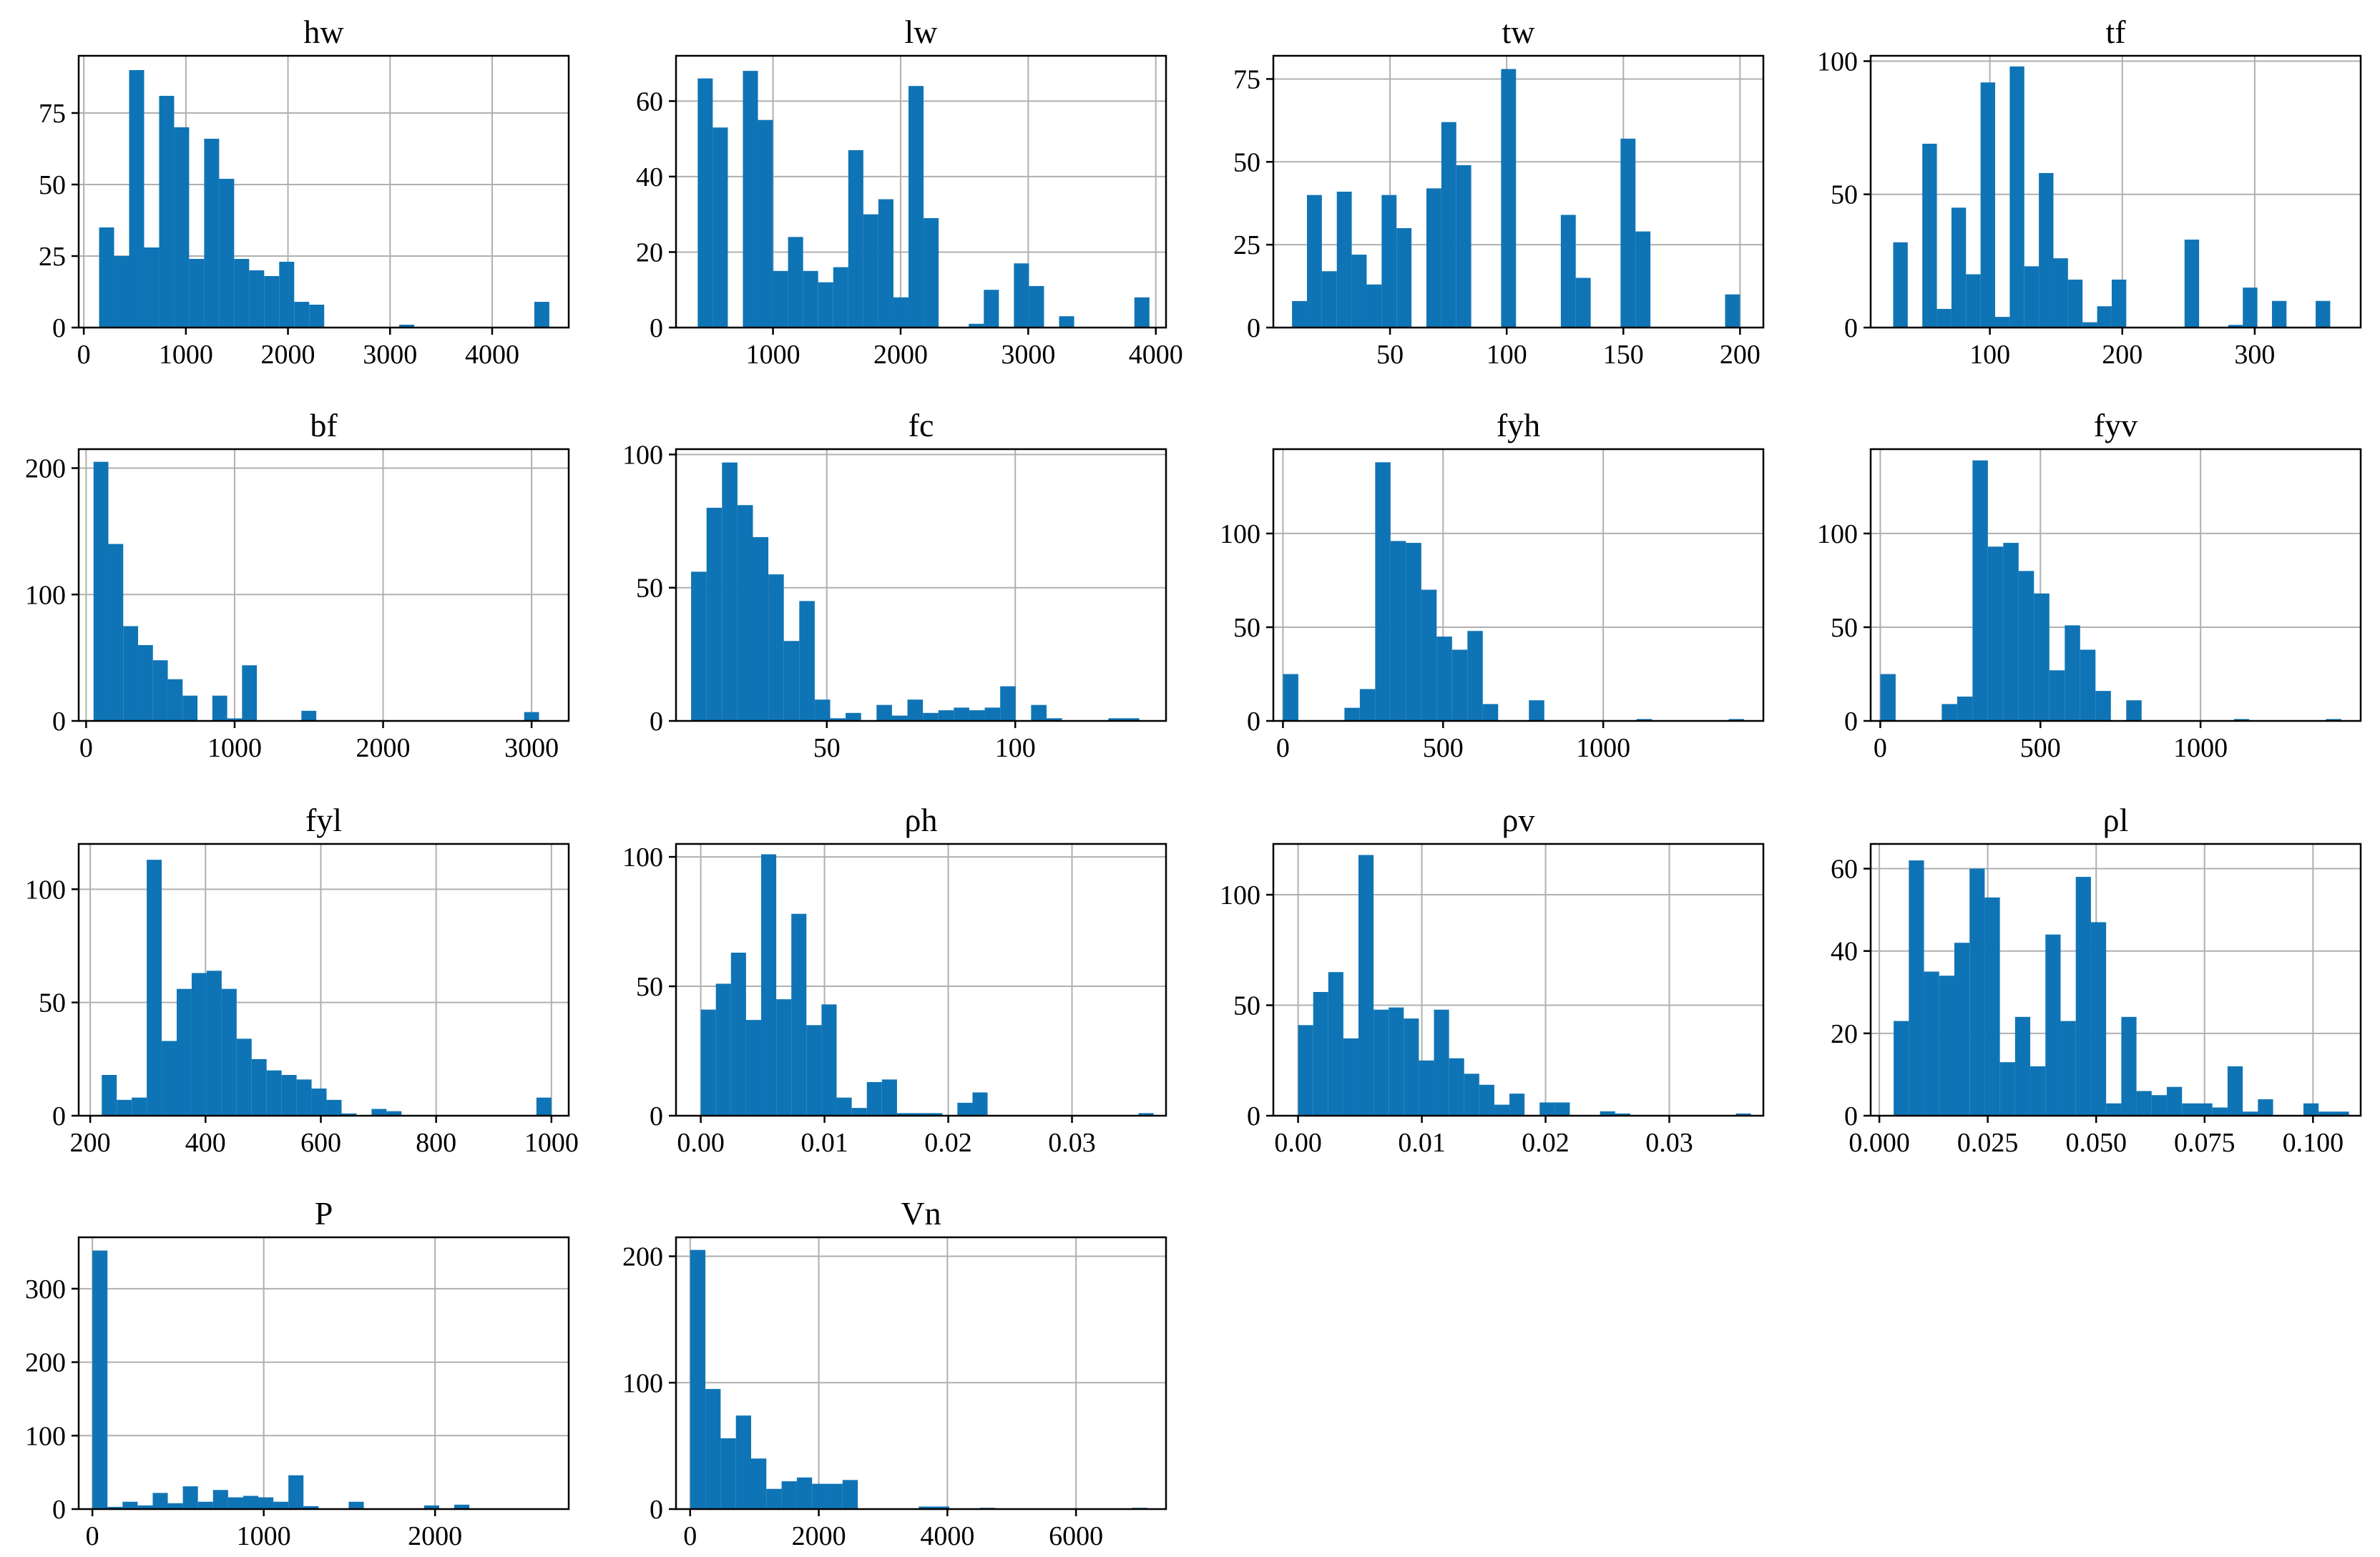 The image size is (2380, 1557). Describe the element at coordinates (1518, 820) in the screenshot. I see `chart-title-rho-v: ρv` at that location.